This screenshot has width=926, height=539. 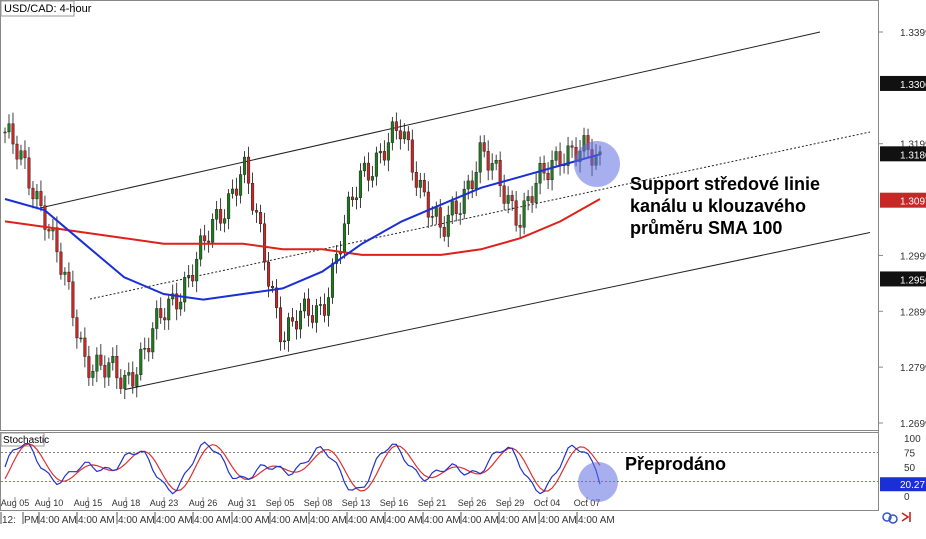 I want to click on stoch-level-label: 0, so click(x=907, y=497).